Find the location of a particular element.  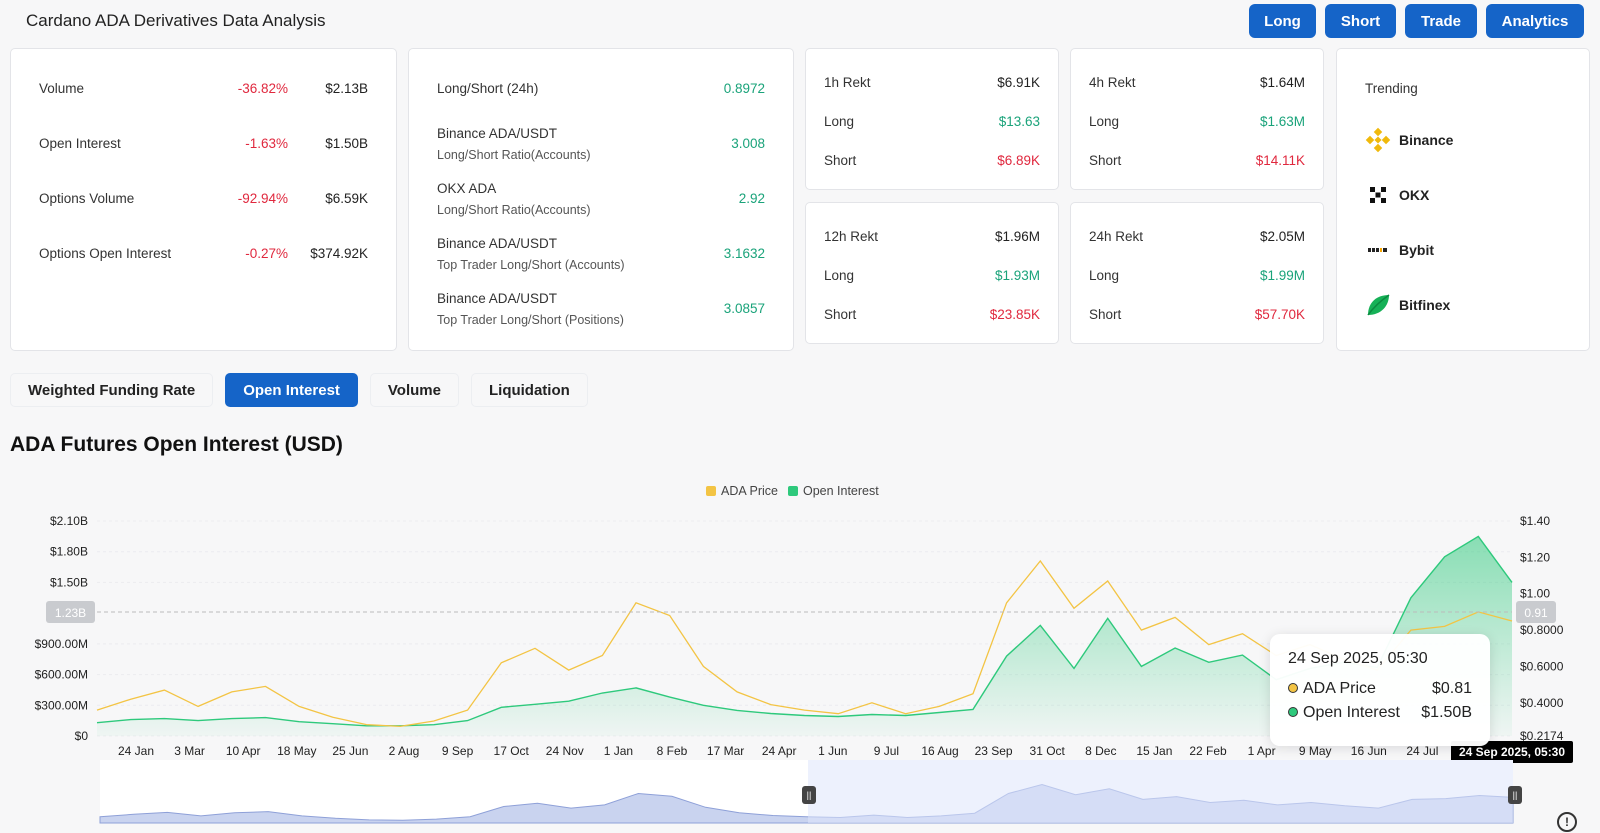

legend-item-open-interest: Open Interest is located at coordinates (833, 491).